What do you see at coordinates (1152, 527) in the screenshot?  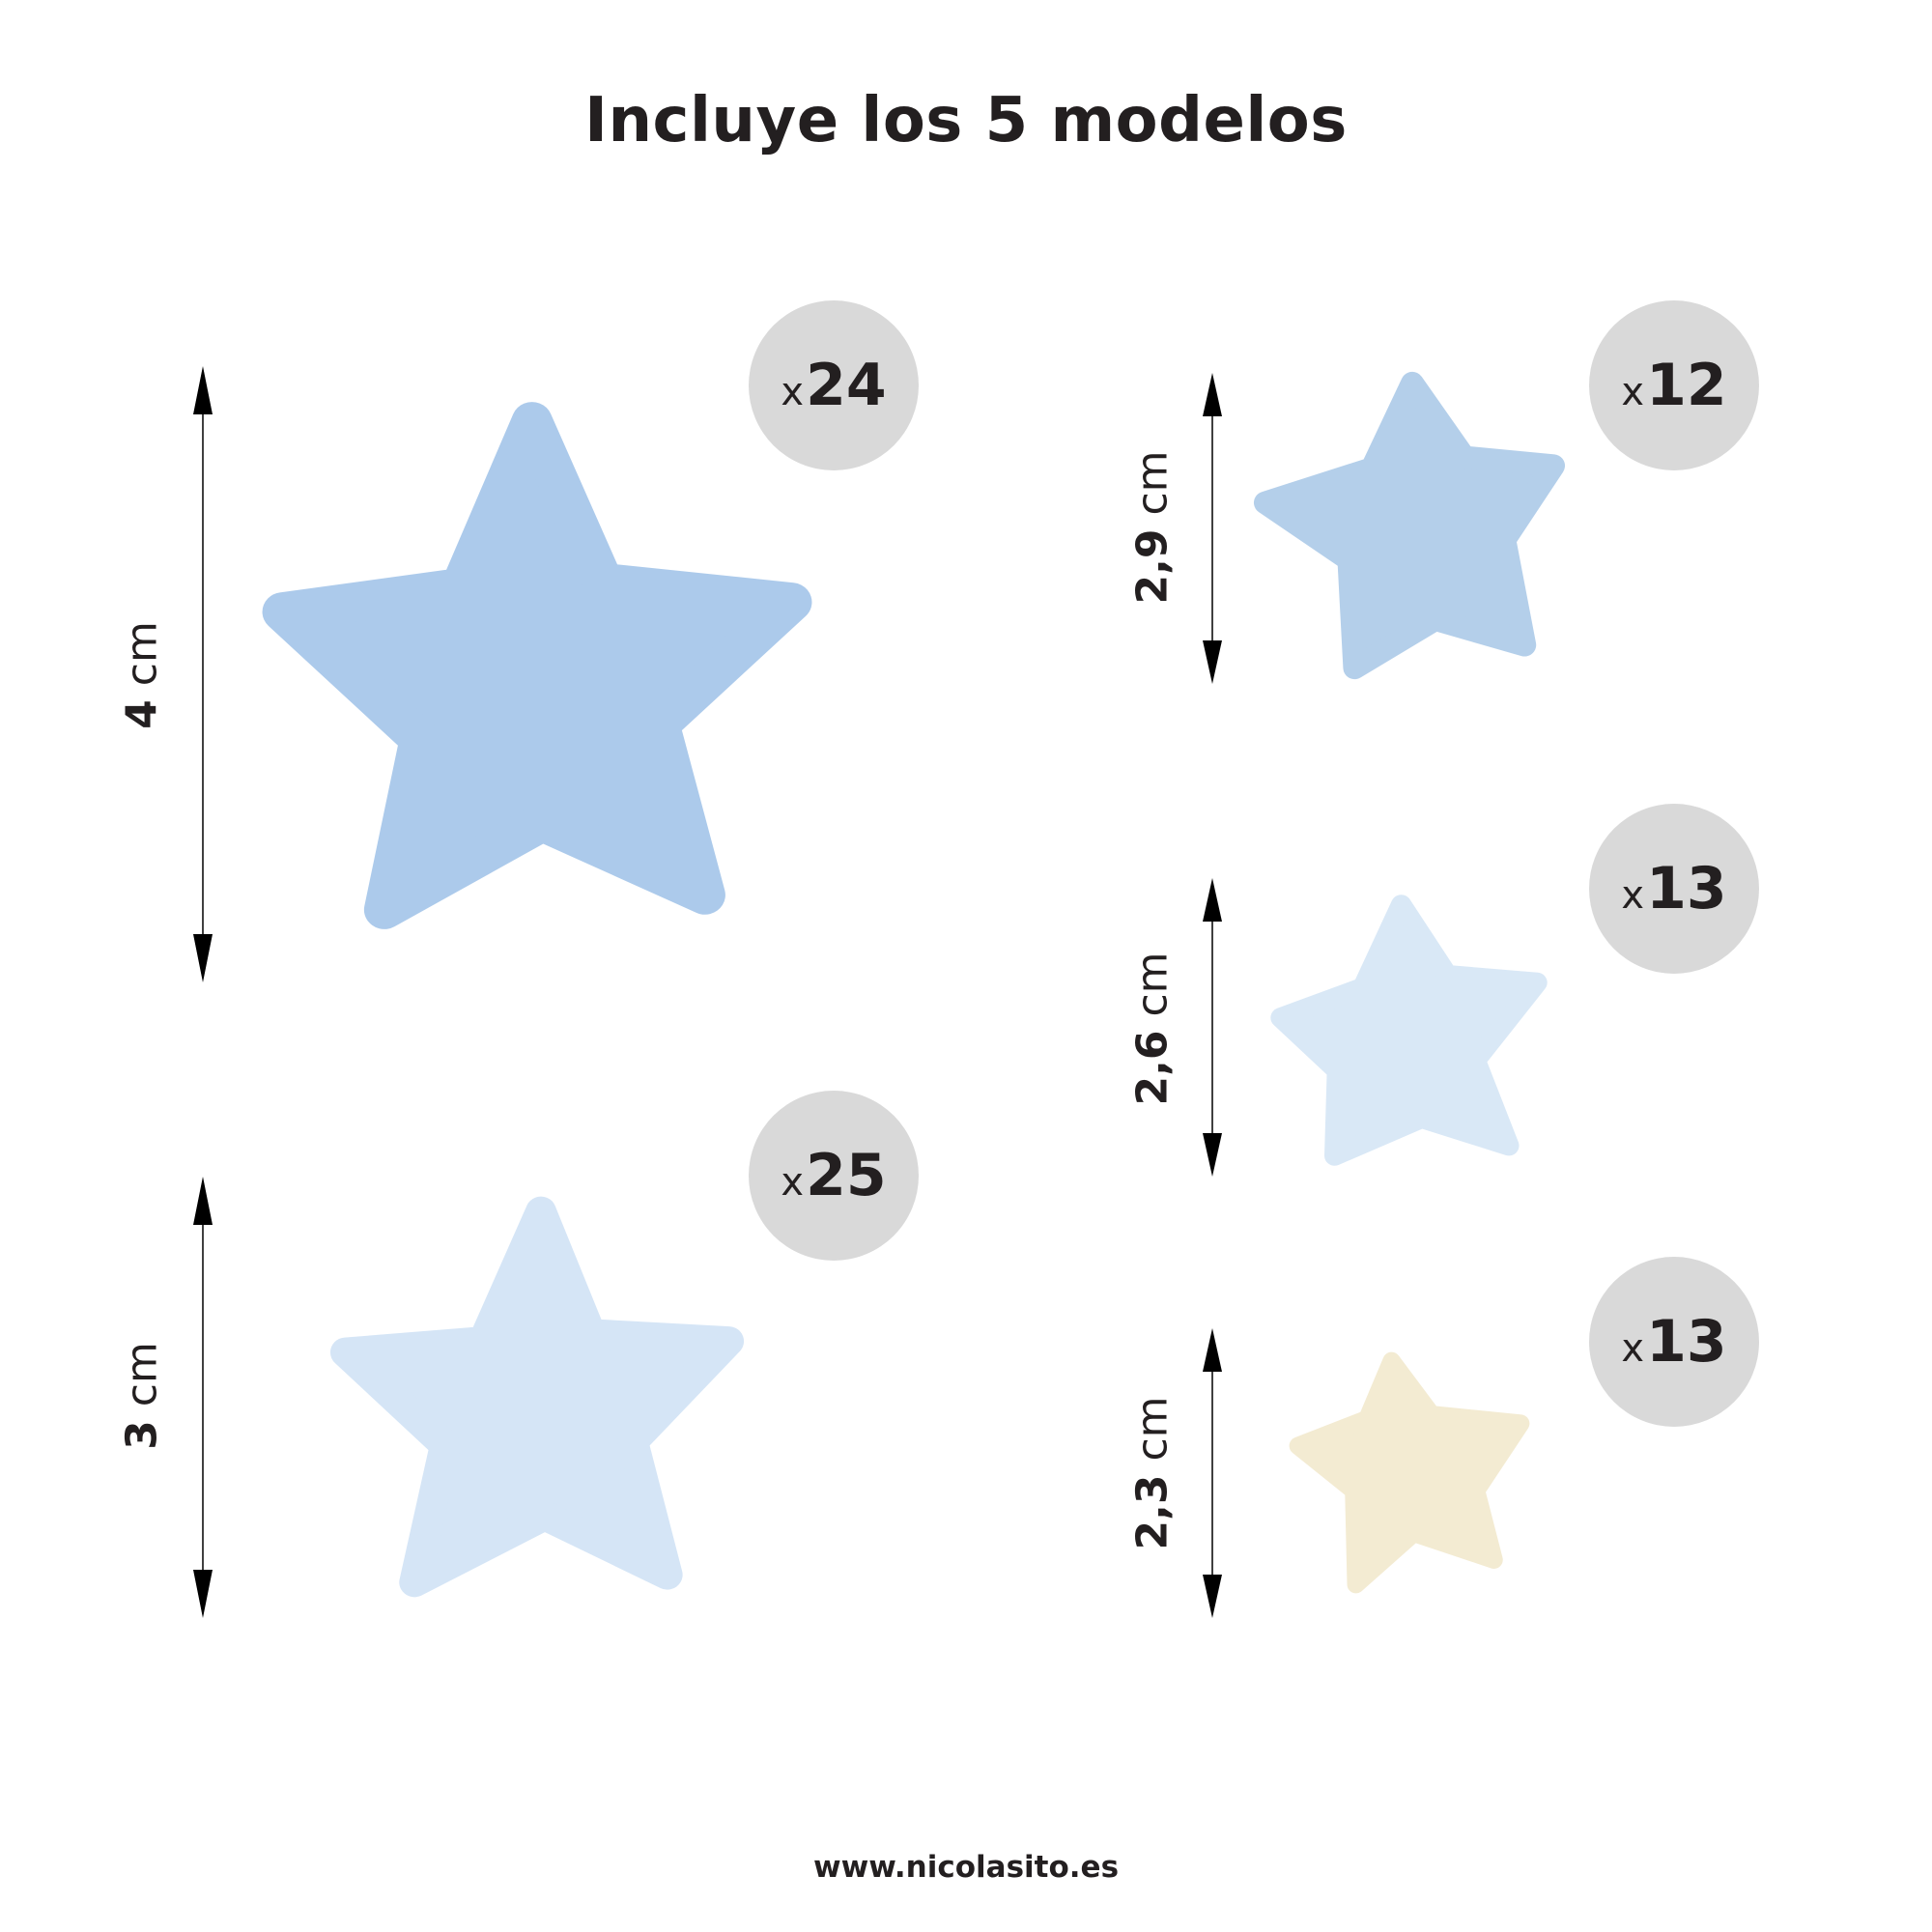 I see `size-label: 2,9 cm` at bounding box center [1152, 527].